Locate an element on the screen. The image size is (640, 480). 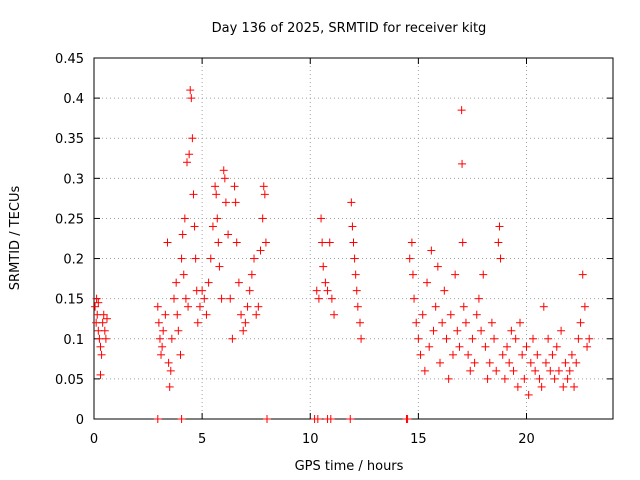
y-tick-label: 0.1 is located at coordinates (73, 340).